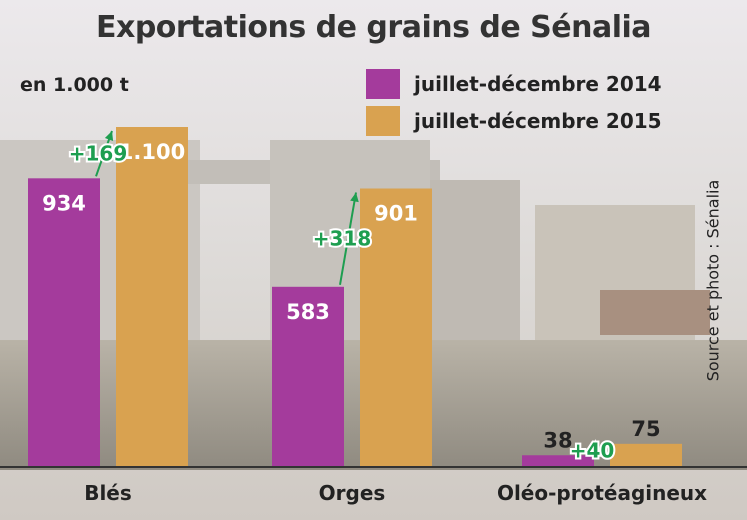  What do you see at coordinates (383, 121) in the screenshot?
I see `legend-swatch-2015` at bounding box center [383, 121].